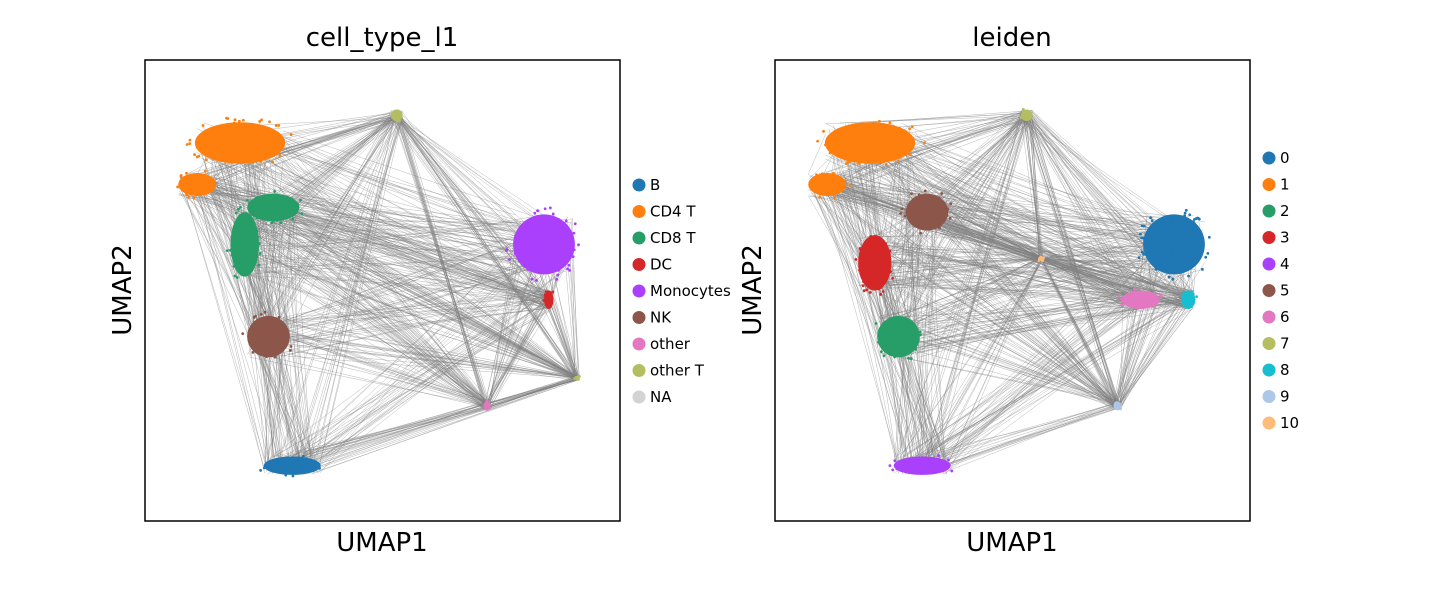 The image size is (1449, 600). What do you see at coordinates (1285, 397) in the screenshot?
I see `legend-label: 9` at bounding box center [1285, 397].